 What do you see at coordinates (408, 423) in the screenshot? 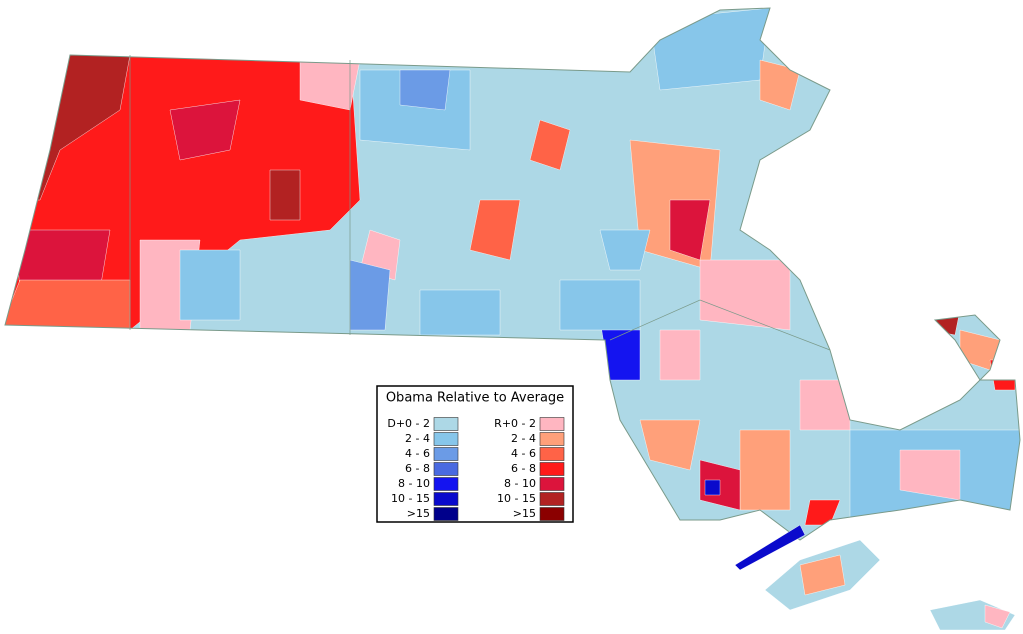
I see `legend-label: D+0 - 2` at bounding box center [408, 423].